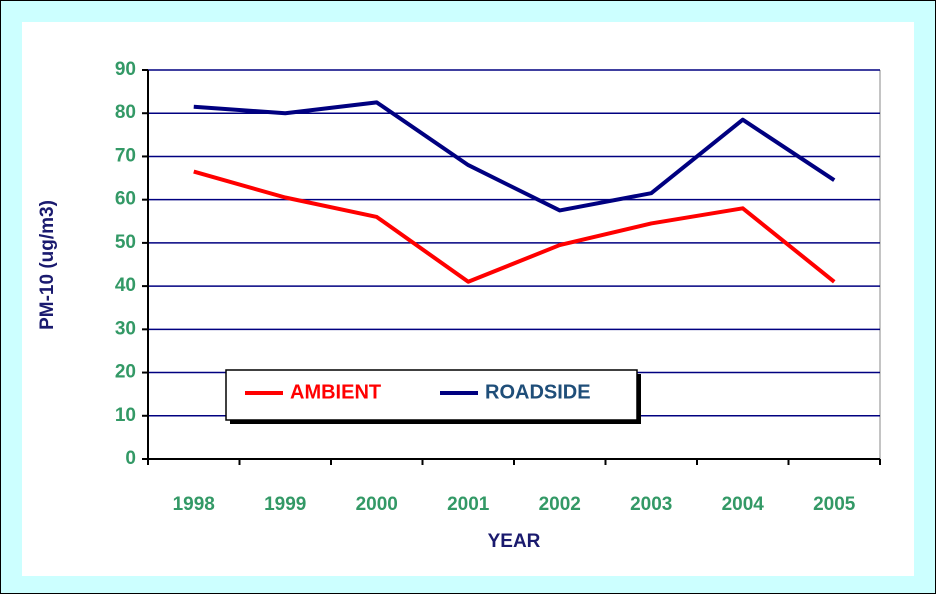 Image resolution: width=936 pixels, height=594 pixels. Describe the element at coordinates (125, 242) in the screenshot. I see `y-tick-label: 50` at that location.